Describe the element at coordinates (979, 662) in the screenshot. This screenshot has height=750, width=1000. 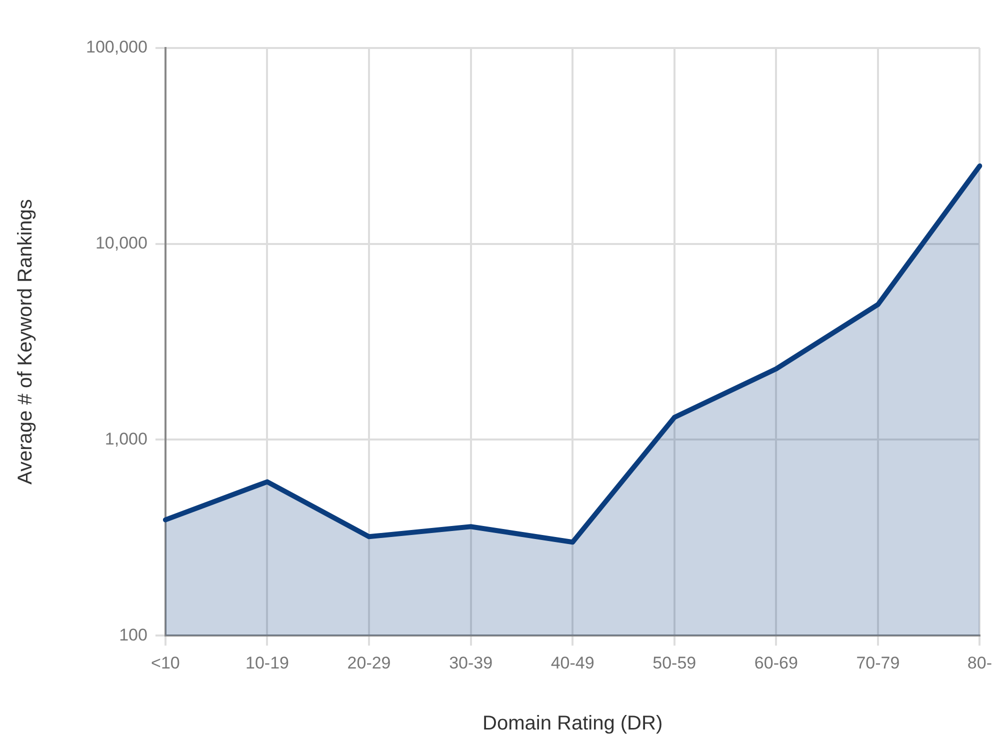
I see `x-tick-label: 80-` at that location.